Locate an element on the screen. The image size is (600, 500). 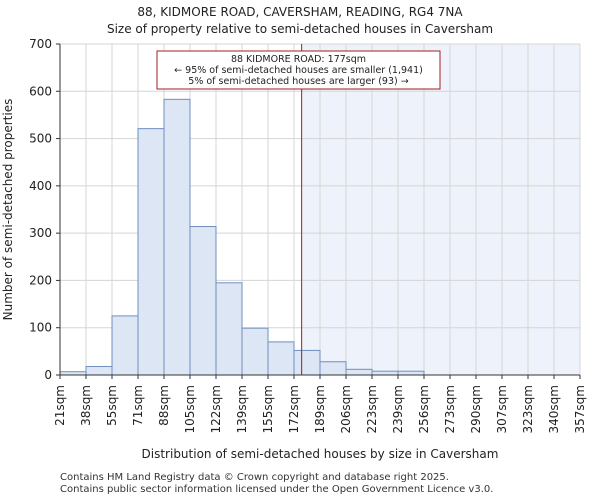
x-tick-label: 290sqm is located at coordinates (476, 409).